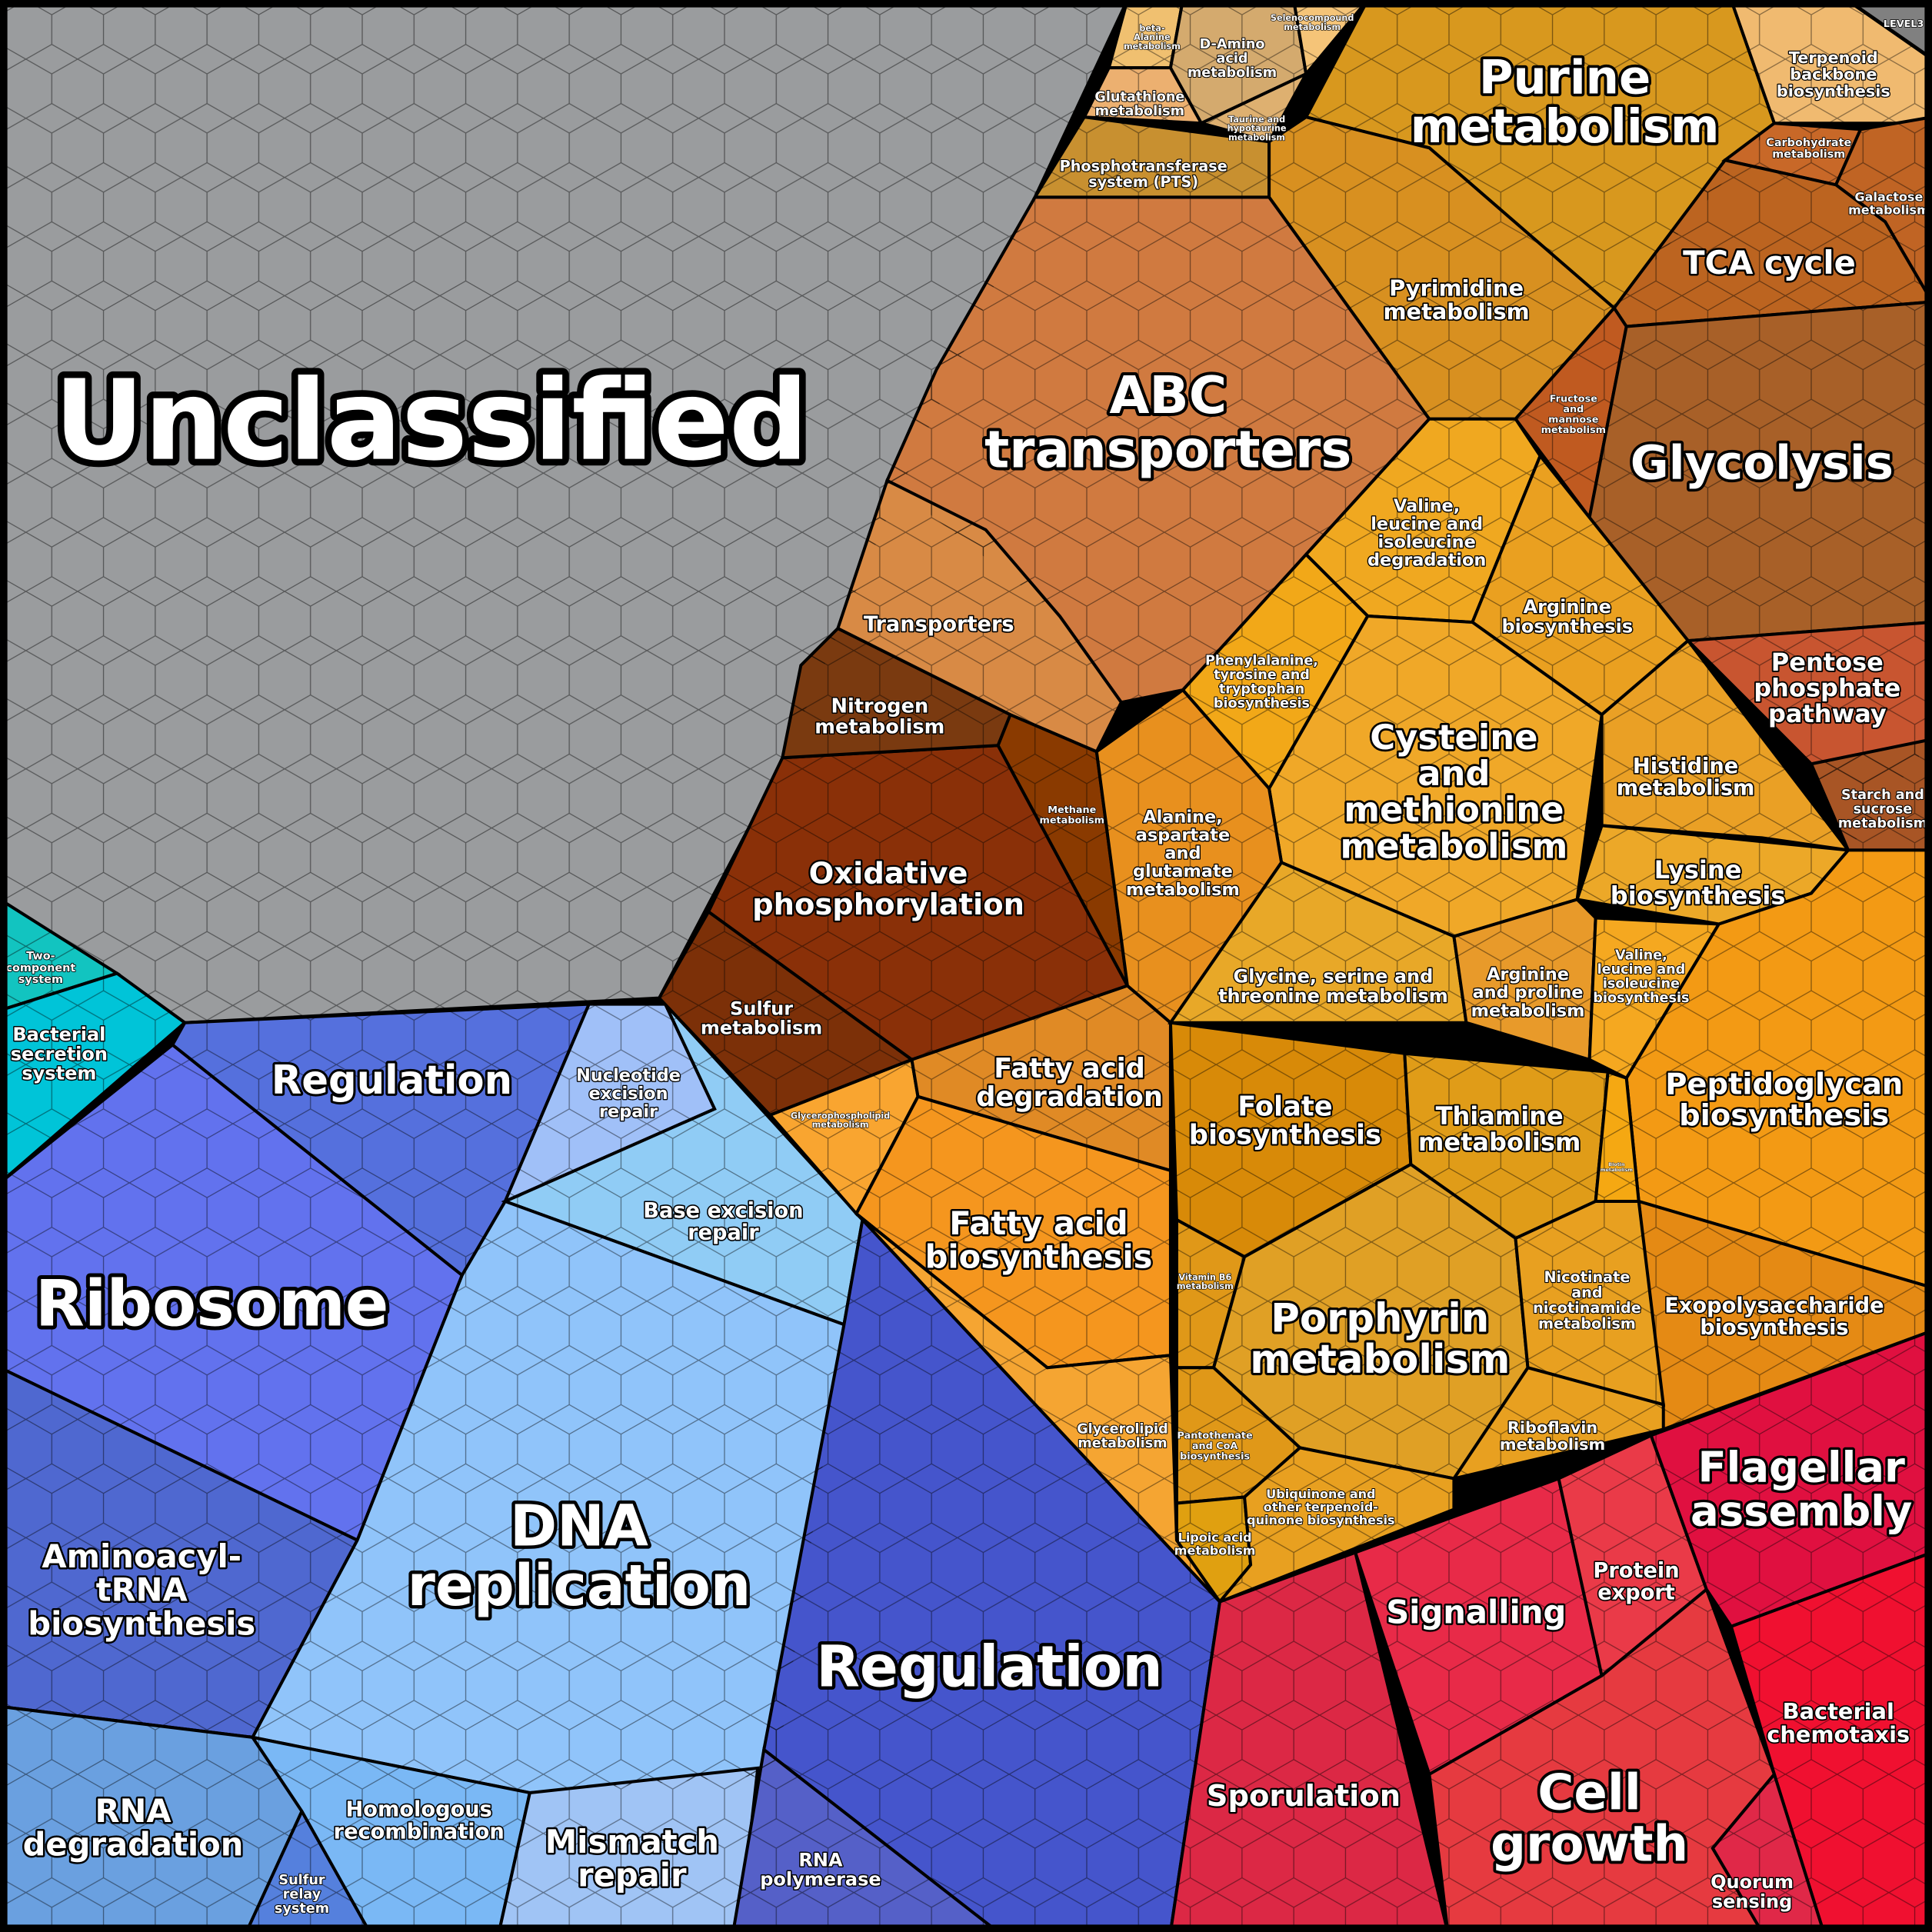  What do you see at coordinates (1183, 854) in the screenshot?
I see `region-label: Alanine, aspartate and glutamate metabolism` at bounding box center [1183, 854].